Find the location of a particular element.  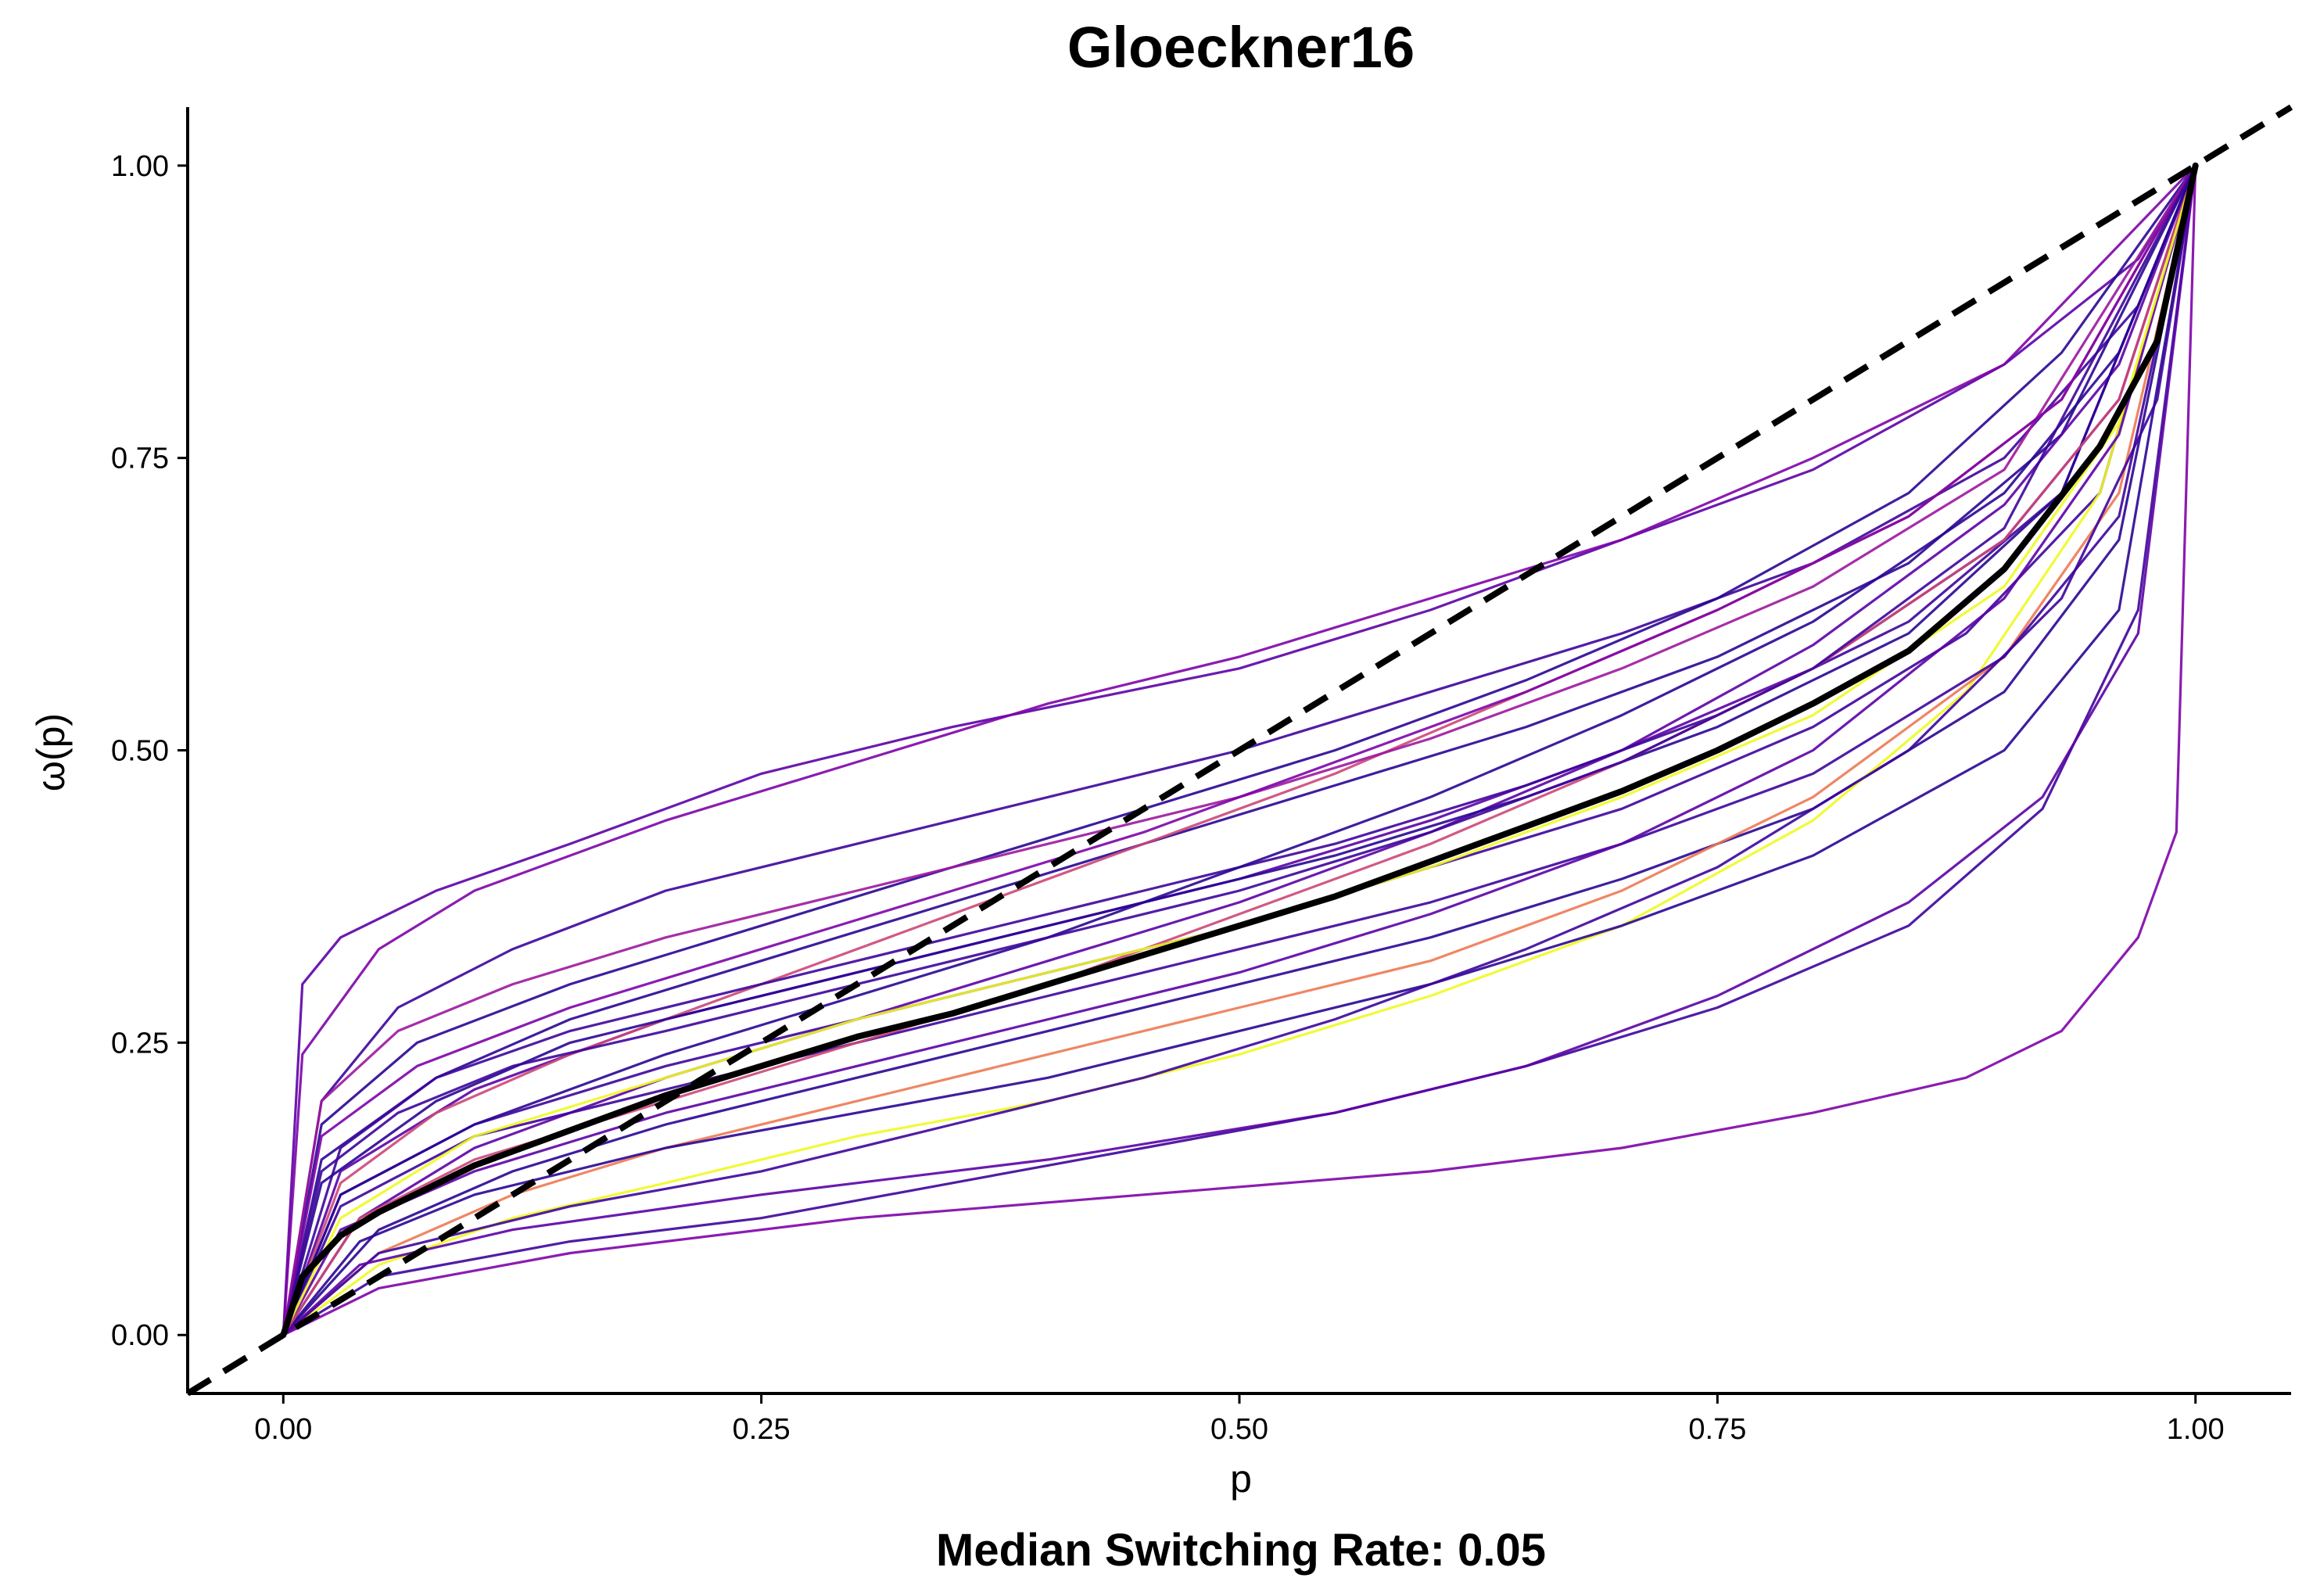

y-axis-label: ω(p) is located at coordinates (51, 752).